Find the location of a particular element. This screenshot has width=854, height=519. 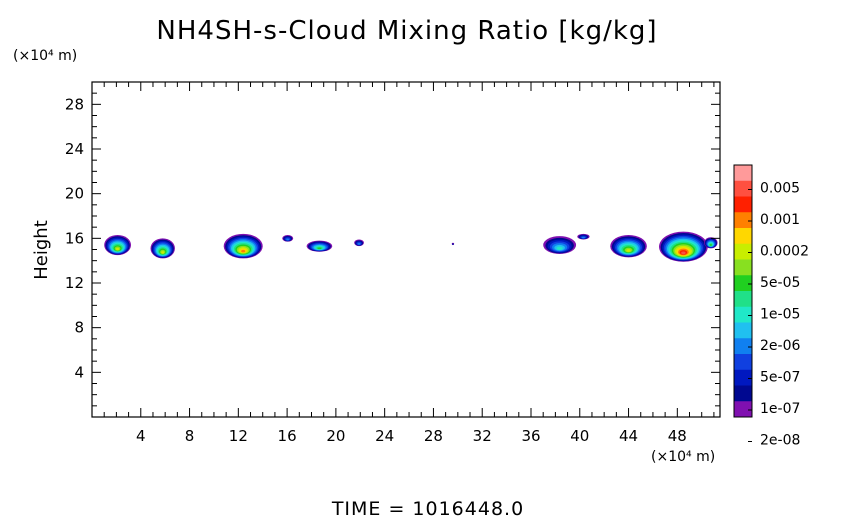

x-tick-label: 20 is located at coordinates (335, 436).